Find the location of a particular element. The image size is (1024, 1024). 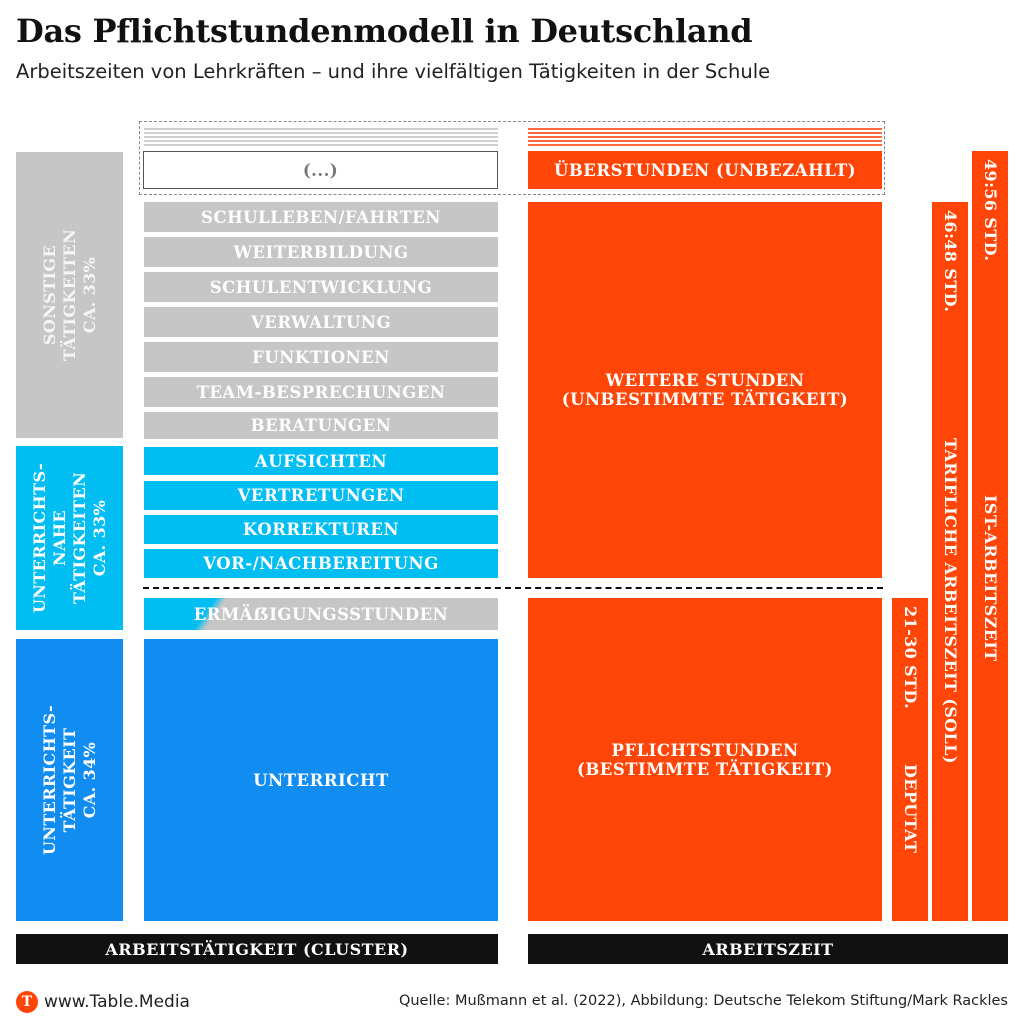

activity-beratungen: BERATUNGEN is located at coordinates (321, 425).